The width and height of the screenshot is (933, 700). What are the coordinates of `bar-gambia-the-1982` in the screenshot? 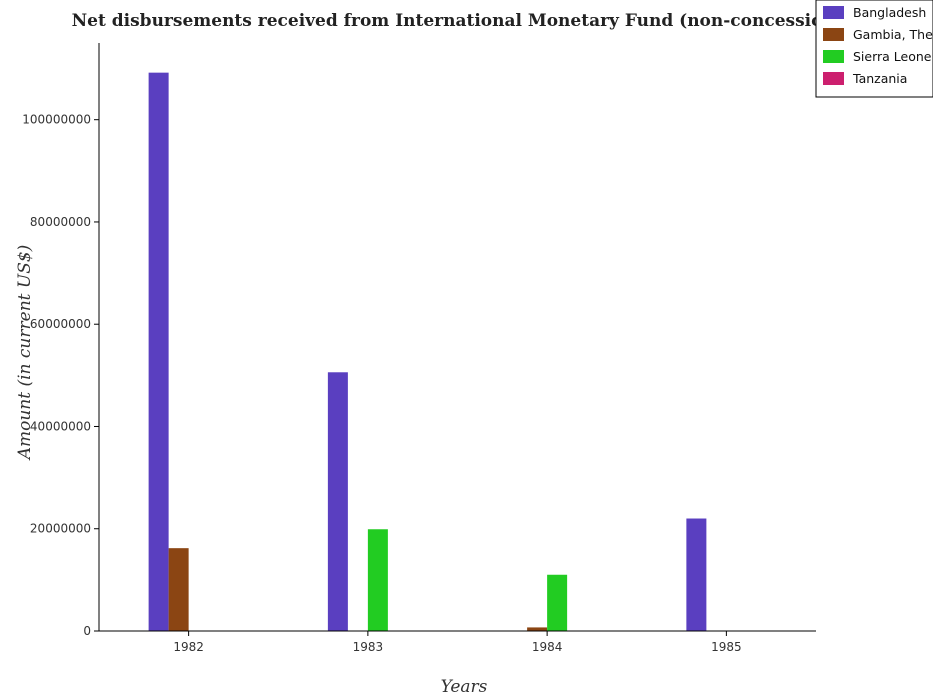 It's located at (178, 589).